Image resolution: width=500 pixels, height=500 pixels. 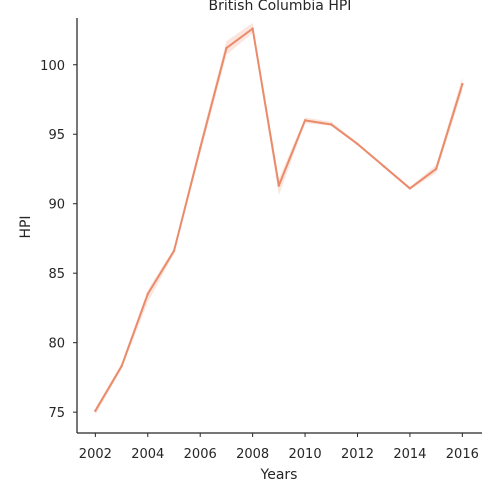 What do you see at coordinates (279, 447) in the screenshot?
I see `x-axis-ticks: 2002 2004 2006 2008 2010 2012 2014 2016` at bounding box center [279, 447].